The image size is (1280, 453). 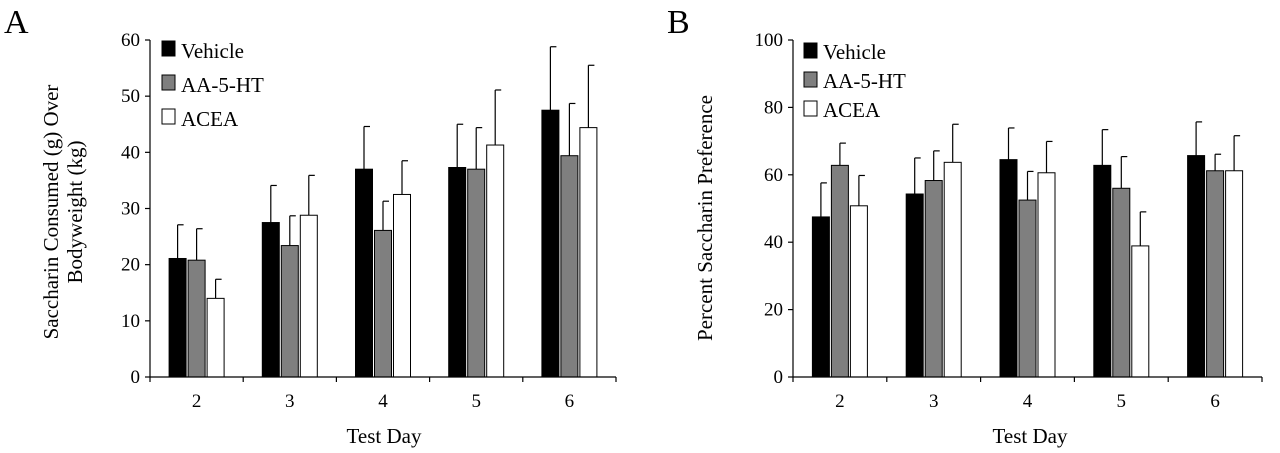 What do you see at coordinates (384, 436) in the screenshot?
I see `panel-a-xlabel: Test Day` at bounding box center [384, 436].